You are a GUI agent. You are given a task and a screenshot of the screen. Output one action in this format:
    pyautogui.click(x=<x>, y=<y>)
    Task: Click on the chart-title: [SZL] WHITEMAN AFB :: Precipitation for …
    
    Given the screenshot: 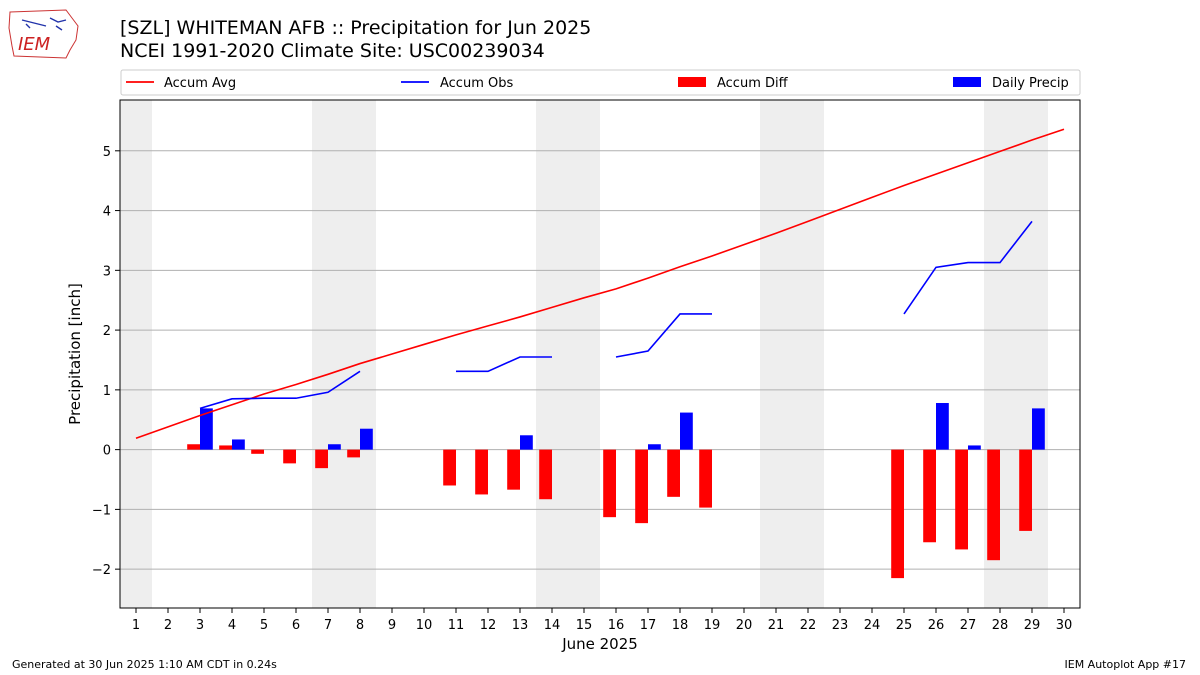 What is the action you would take?
    pyautogui.click(x=356, y=28)
    